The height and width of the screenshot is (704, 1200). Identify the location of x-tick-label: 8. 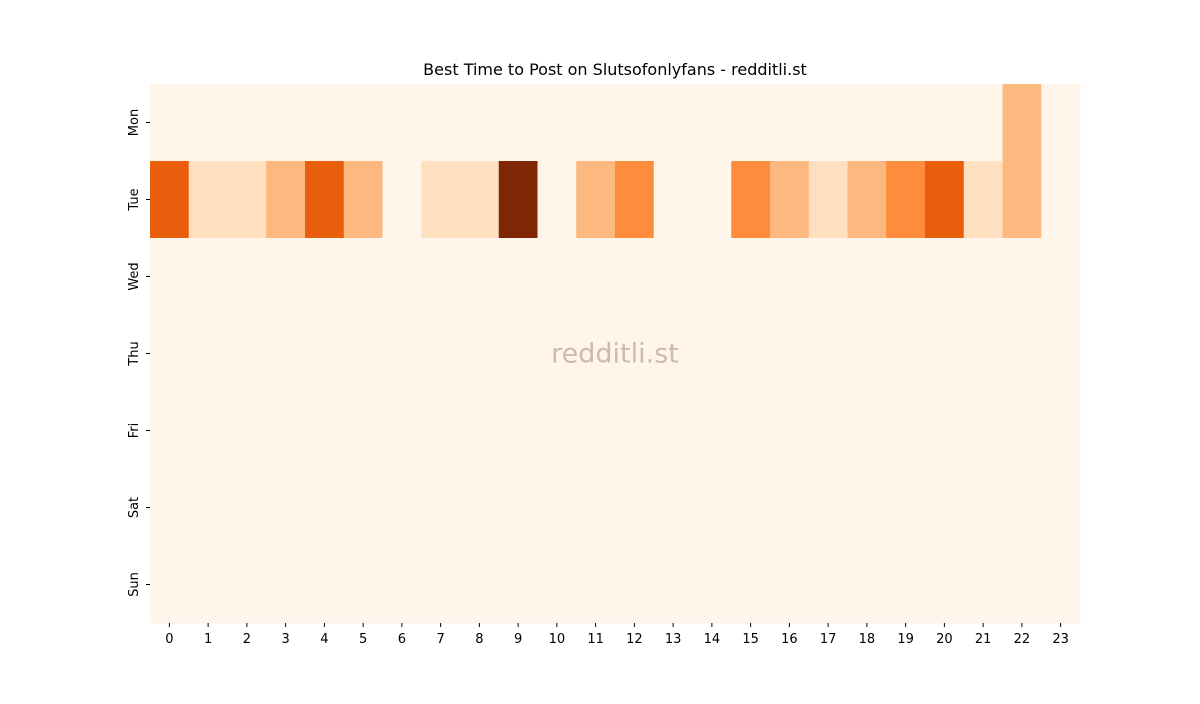
(479, 639).